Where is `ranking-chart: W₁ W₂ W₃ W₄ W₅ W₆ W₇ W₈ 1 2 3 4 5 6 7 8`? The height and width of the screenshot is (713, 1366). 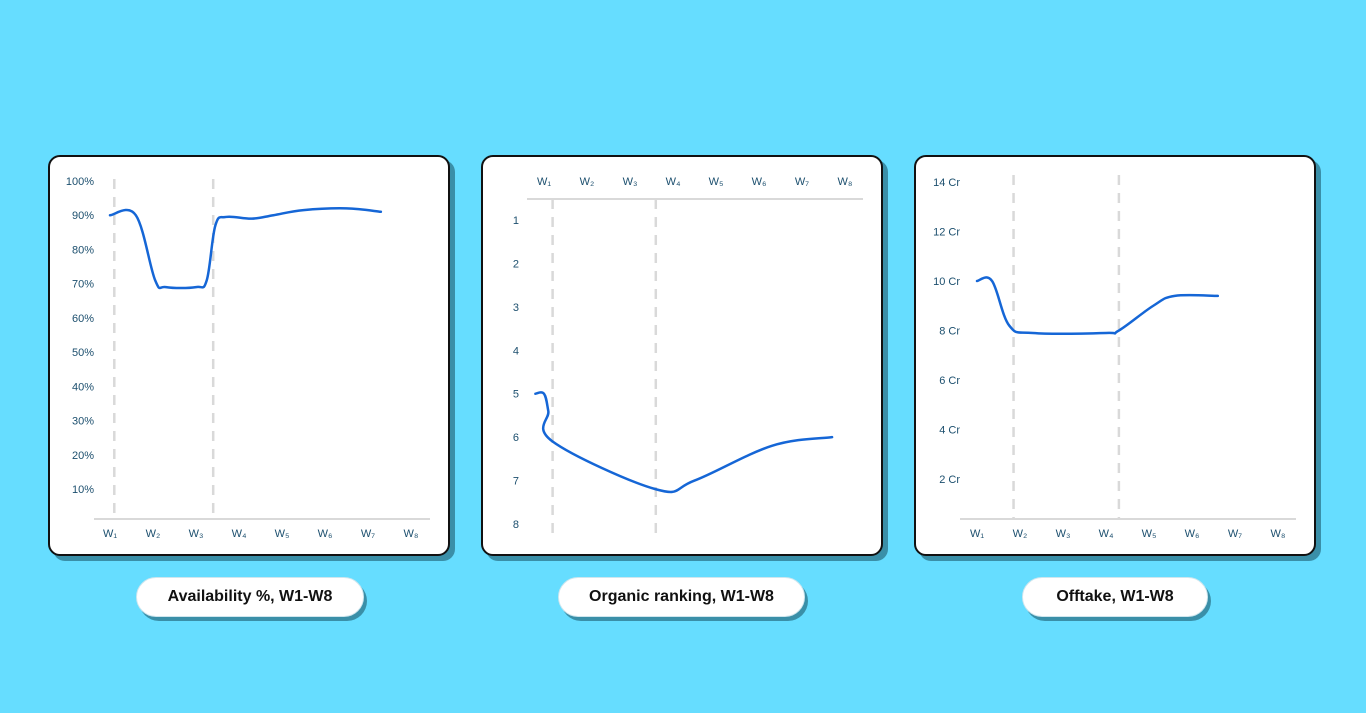
ranking-chart: W₁ W₂ W₃ W₄ W₅ W₆ W₇ W₈ 1 2 3 4 5 6 7 8 is located at coordinates (688, 358).